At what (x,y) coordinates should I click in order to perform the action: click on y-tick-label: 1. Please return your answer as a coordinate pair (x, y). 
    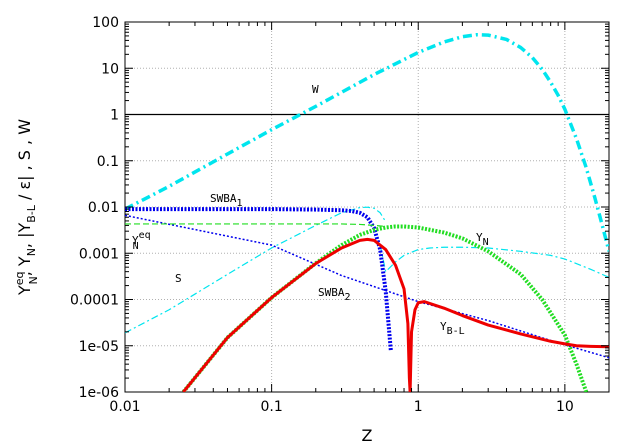
    Looking at the image, I should click on (114, 116).